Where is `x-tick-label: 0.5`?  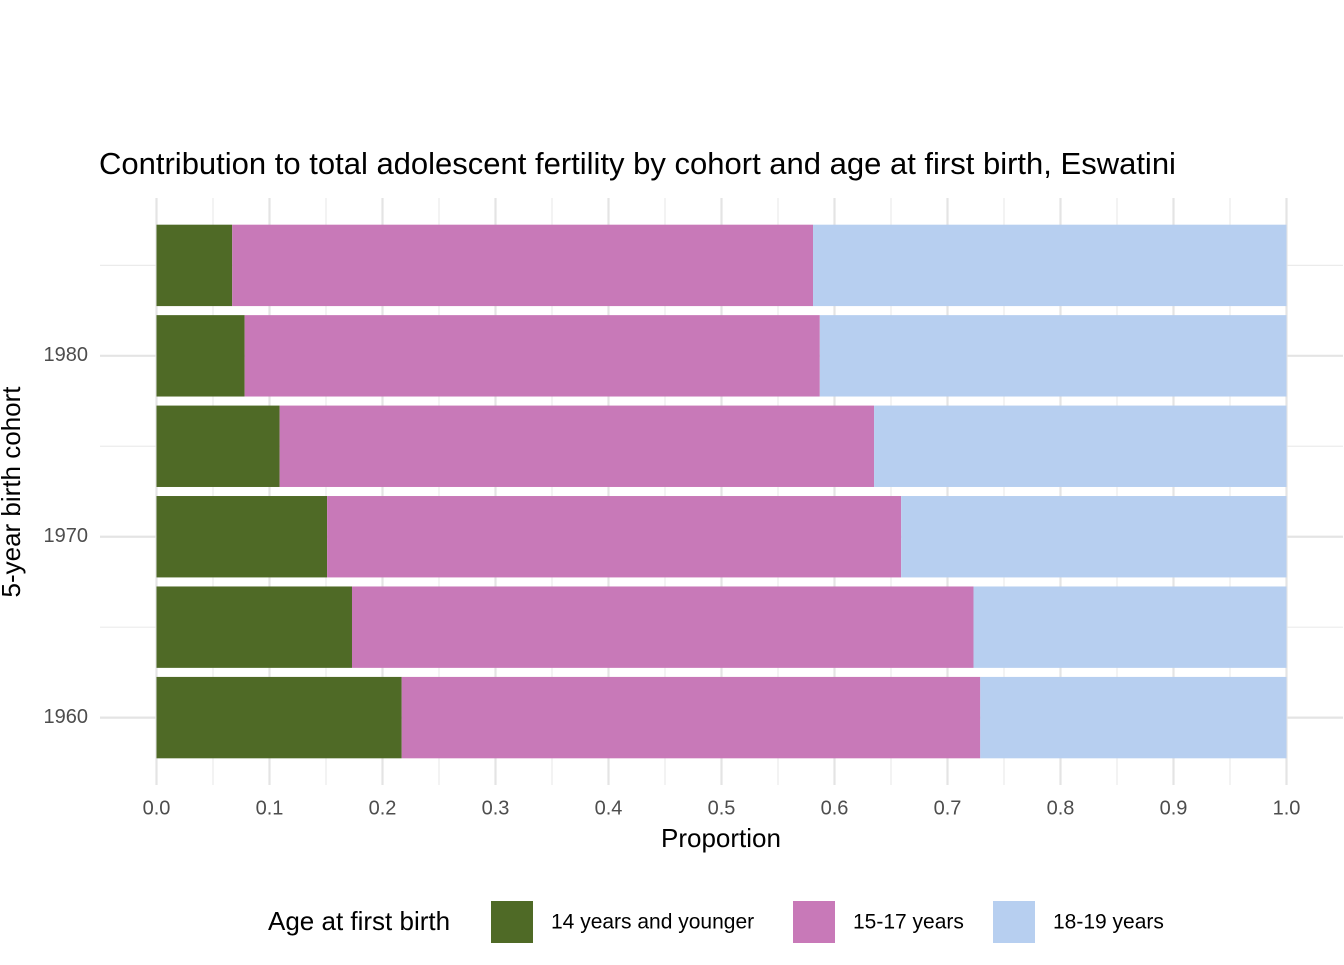 x-tick-label: 0.5 is located at coordinates (722, 808).